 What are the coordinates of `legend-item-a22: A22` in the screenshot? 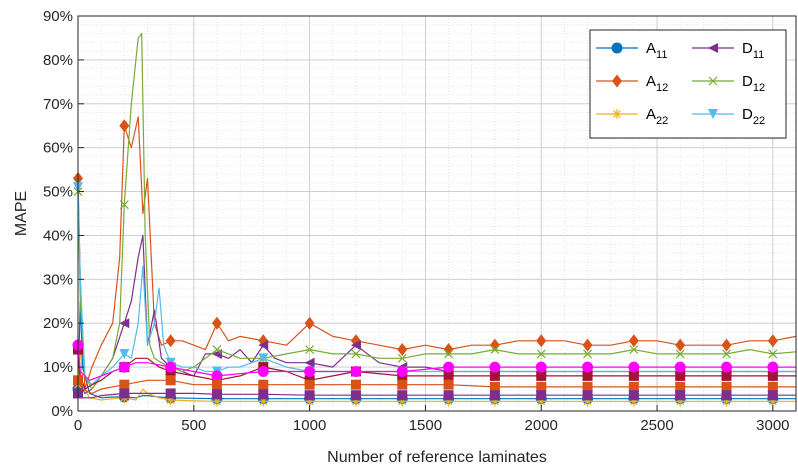 It's located at (632, 116).